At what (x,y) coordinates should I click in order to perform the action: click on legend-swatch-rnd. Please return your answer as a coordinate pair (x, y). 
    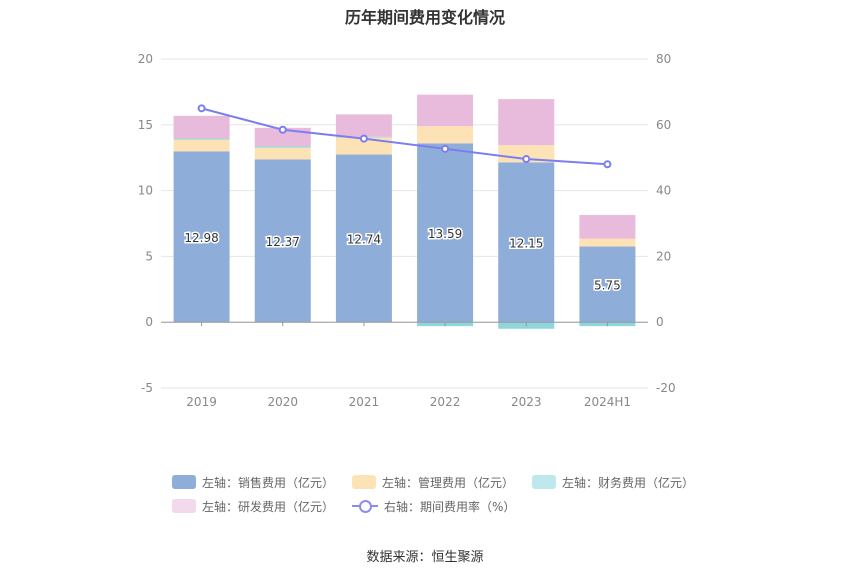
    Looking at the image, I should click on (184, 506).